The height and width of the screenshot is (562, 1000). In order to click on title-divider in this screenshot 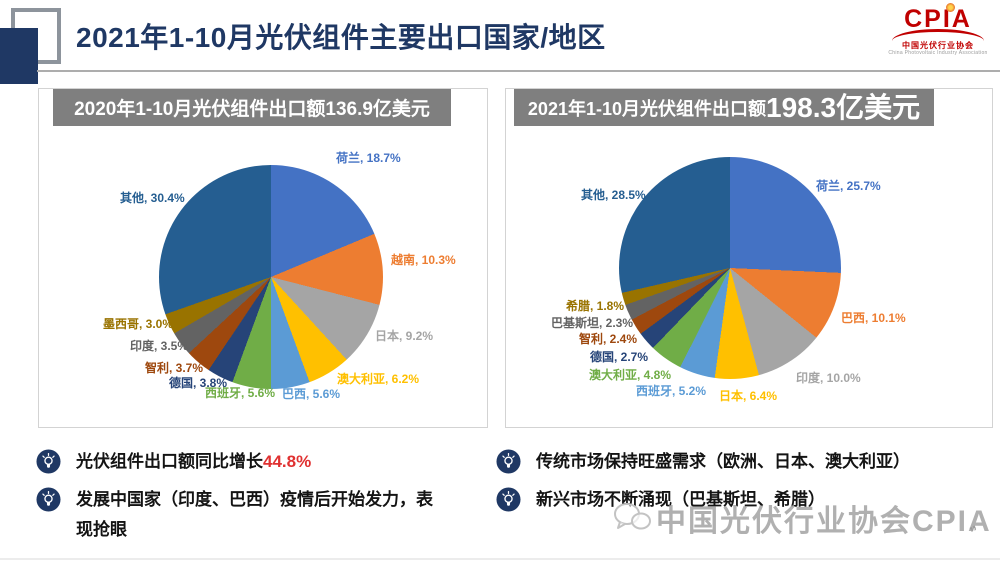, I will do `click(518, 71)`.